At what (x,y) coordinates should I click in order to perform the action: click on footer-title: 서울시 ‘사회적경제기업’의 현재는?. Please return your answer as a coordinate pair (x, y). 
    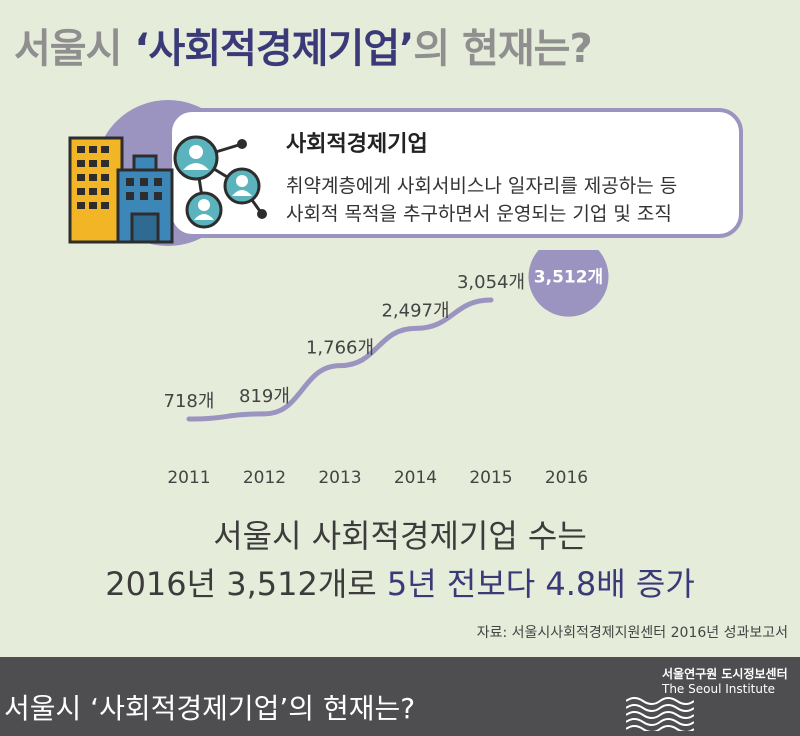
    Looking at the image, I should click on (210, 708).